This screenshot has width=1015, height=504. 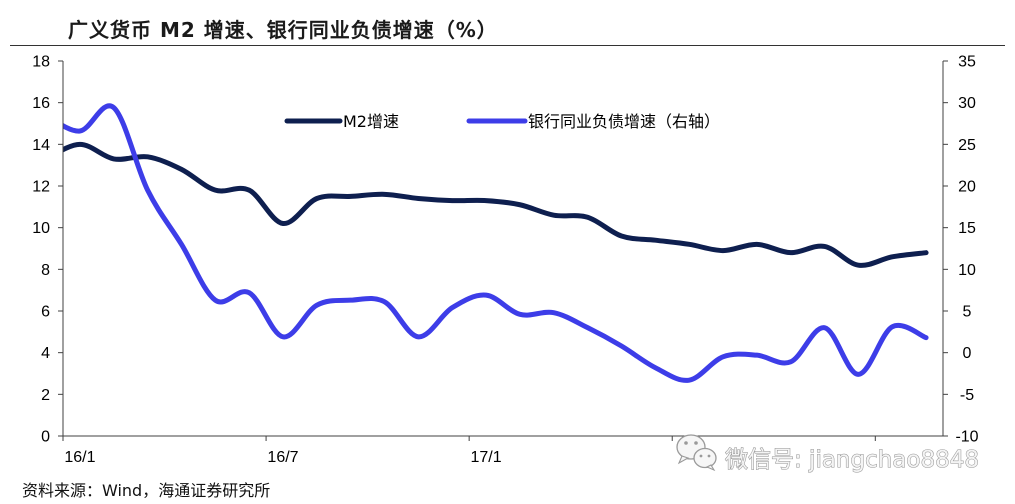 What do you see at coordinates (45, 395) in the screenshot?
I see `y-left-tick-label: 2` at bounding box center [45, 395].